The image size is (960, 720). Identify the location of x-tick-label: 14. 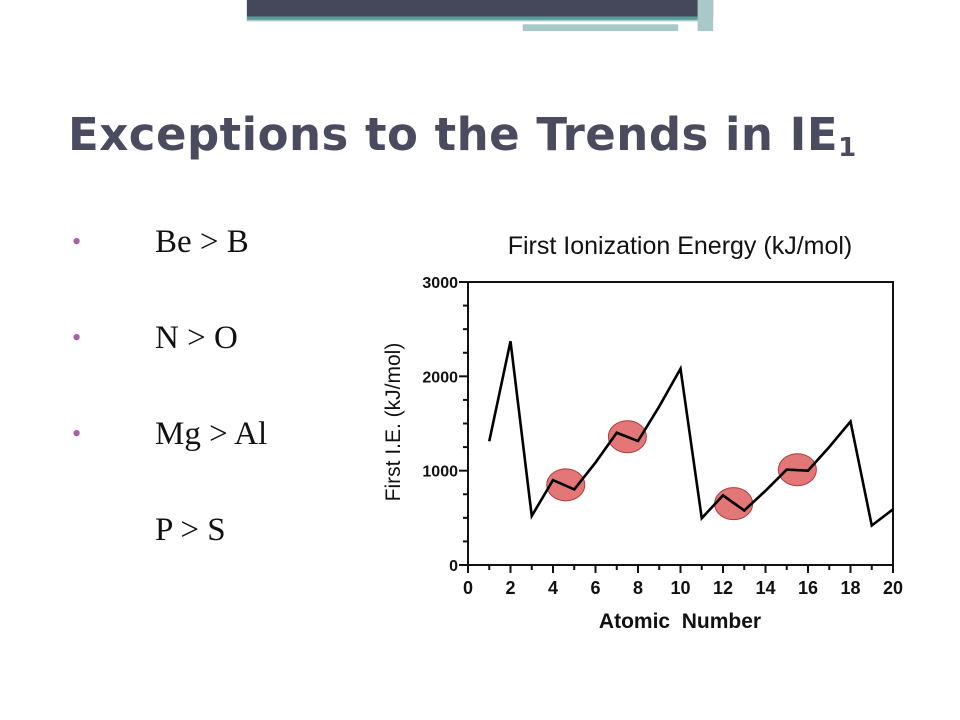
(765, 588).